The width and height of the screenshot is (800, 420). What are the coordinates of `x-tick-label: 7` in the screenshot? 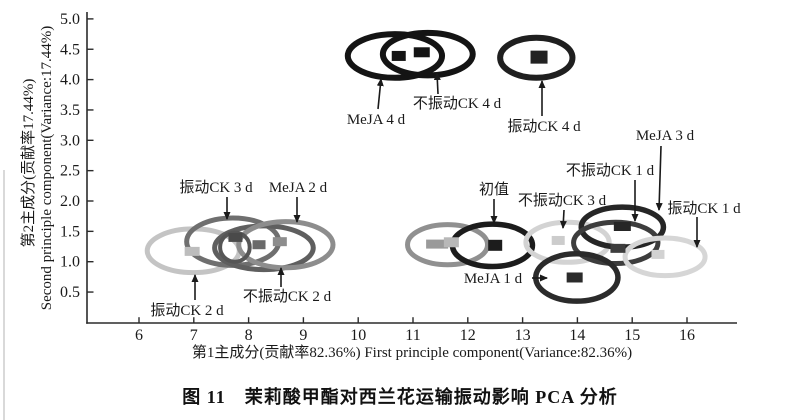 It's located at (194, 335).